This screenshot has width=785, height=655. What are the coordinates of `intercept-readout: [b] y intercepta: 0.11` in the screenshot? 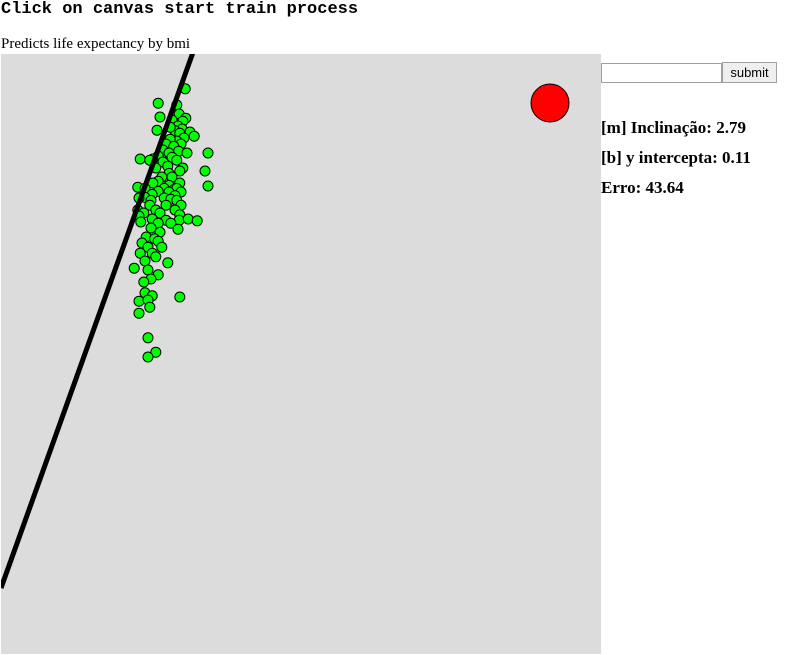 It's located at (676, 157).